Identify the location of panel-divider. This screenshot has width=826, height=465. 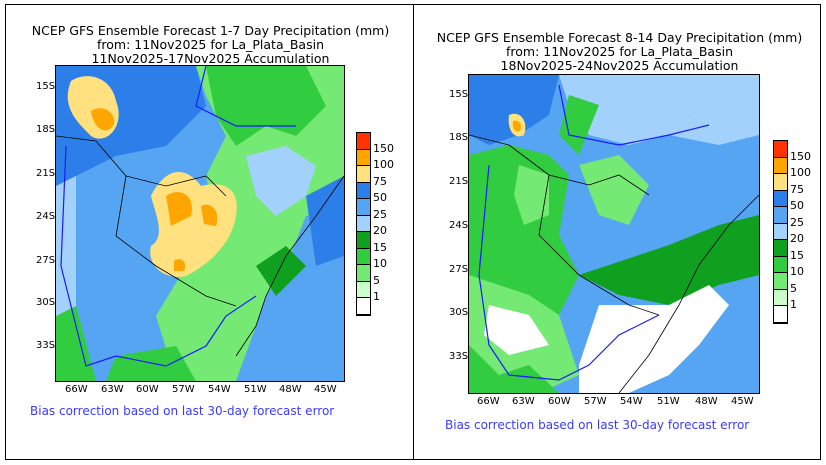
(413, 232).